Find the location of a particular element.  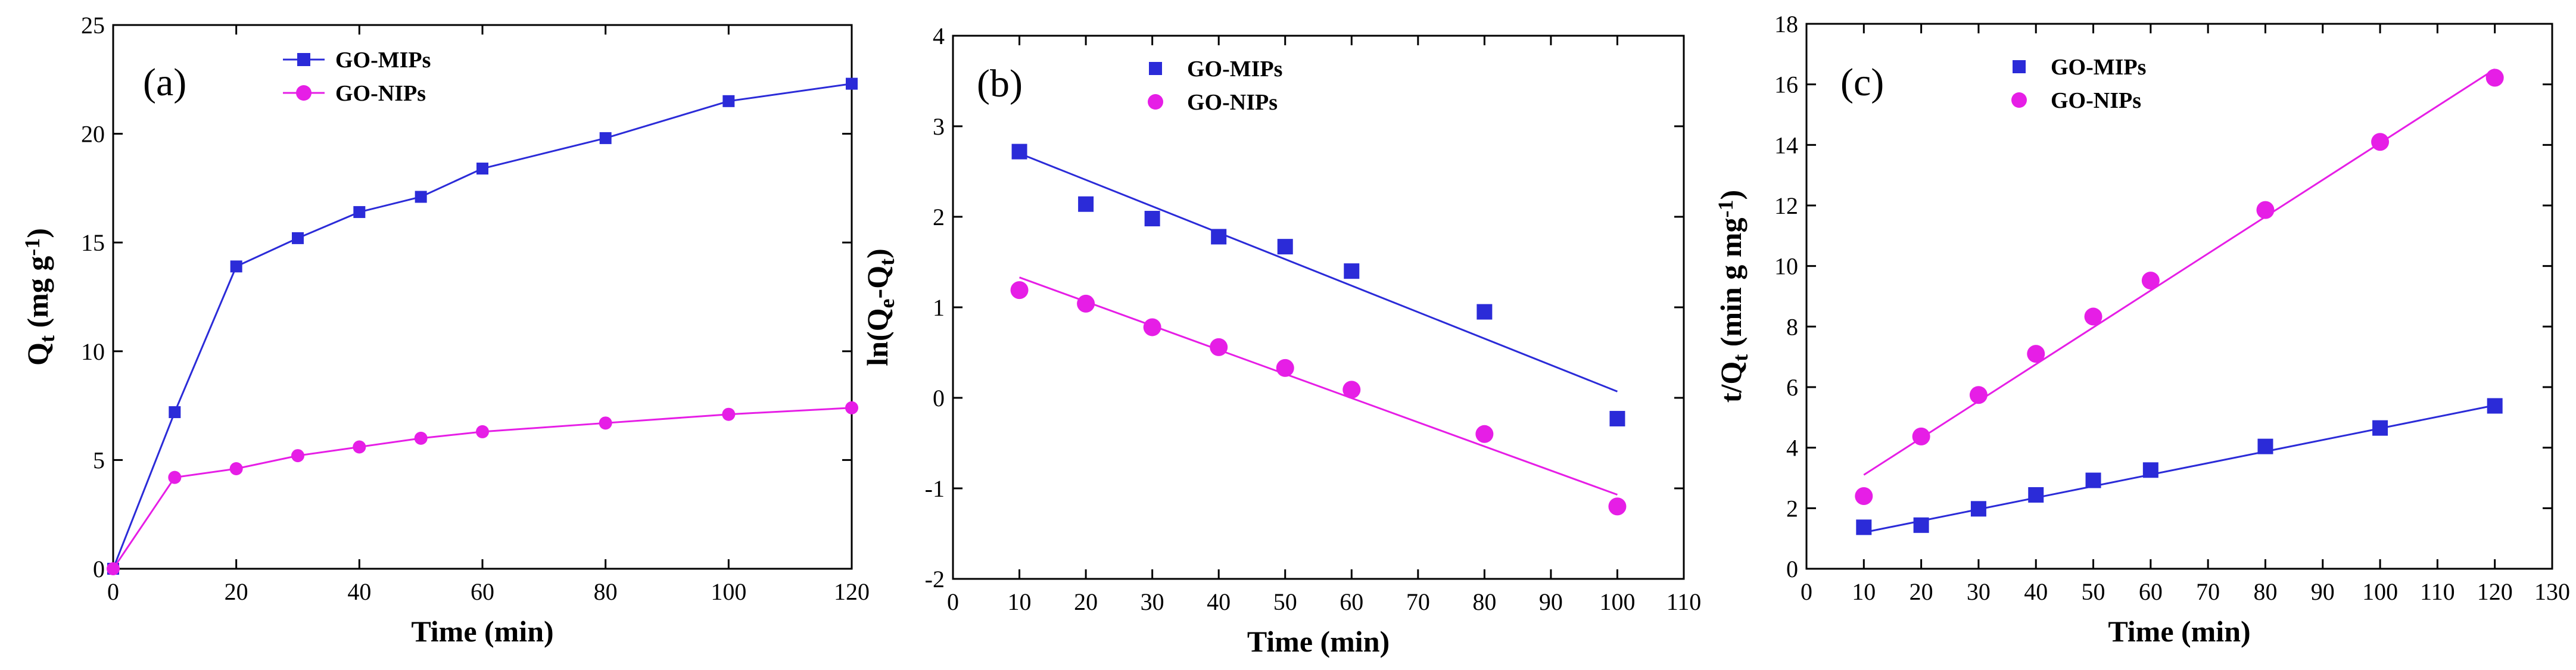

label-part: (min g mg is located at coordinates (1731, 286).